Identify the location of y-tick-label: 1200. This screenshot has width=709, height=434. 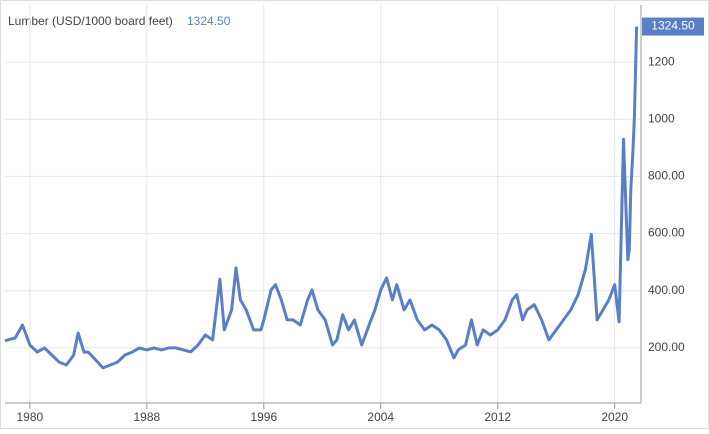
(661, 61).